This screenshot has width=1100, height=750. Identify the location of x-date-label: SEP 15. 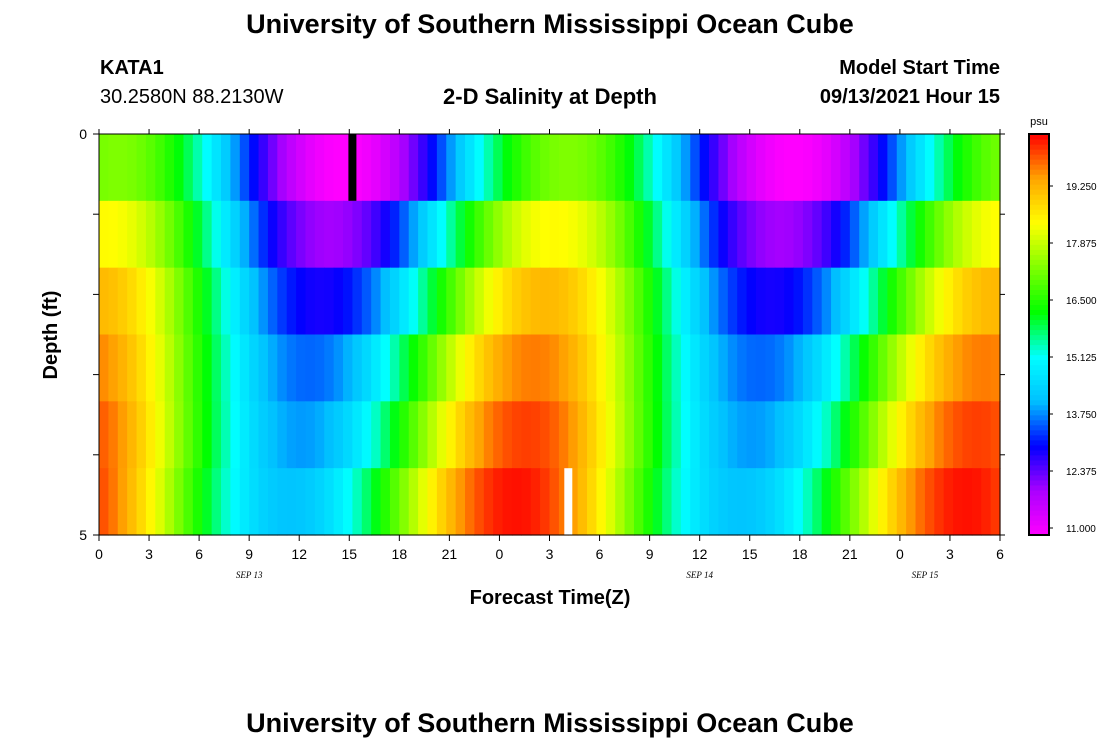
(925, 575).